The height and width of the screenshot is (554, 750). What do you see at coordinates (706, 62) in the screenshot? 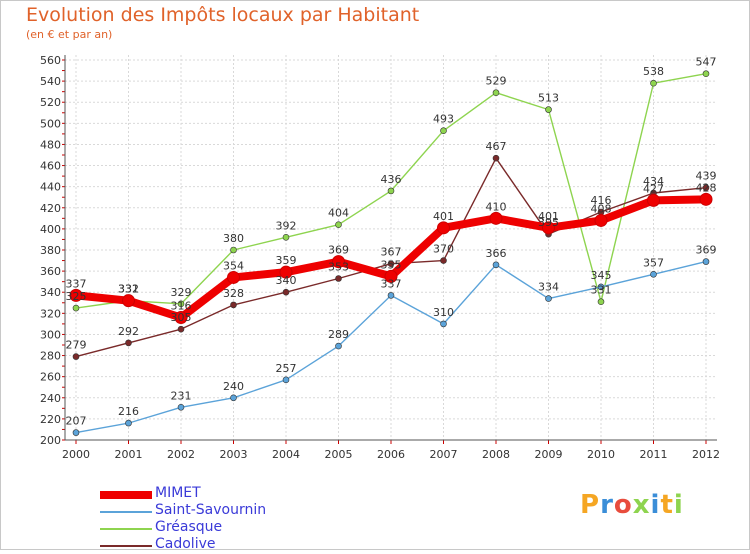
I see `data-label: 547` at bounding box center [706, 62].